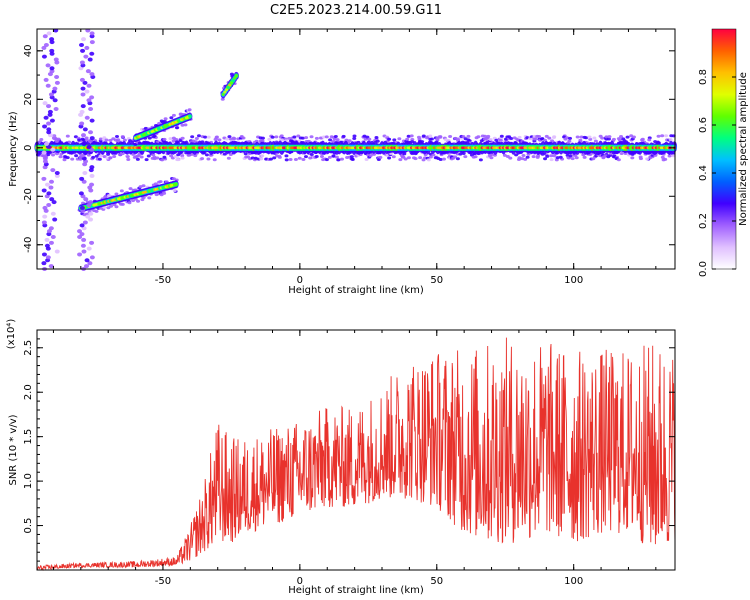  What do you see at coordinates (356, 10) in the screenshot?
I see `figure-title: C2E5.2023.214.00.59.G11` at bounding box center [356, 10].